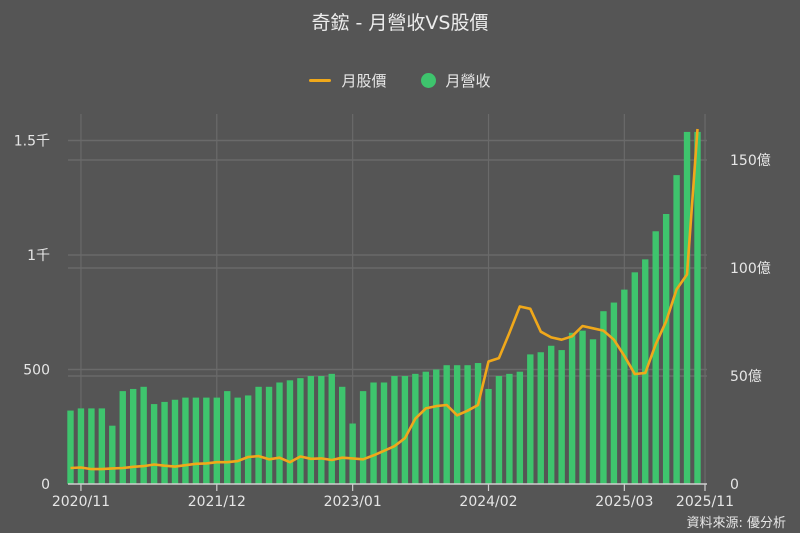 This screenshot has height=533, width=800. I want to click on chart-title: 奇鋐 - 月營收VS股價, so click(400, 23).